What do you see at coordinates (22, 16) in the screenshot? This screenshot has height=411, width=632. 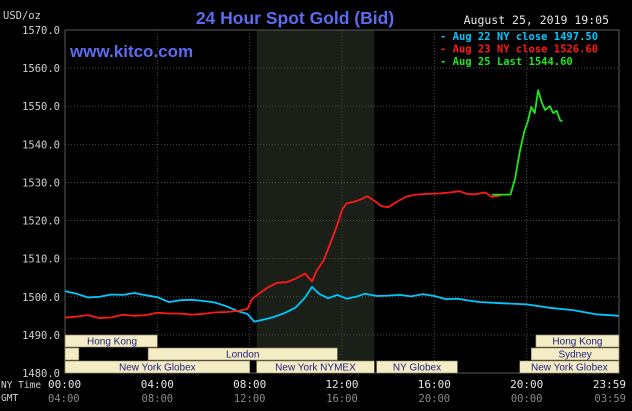 I see `unit-label: USD/oz` at bounding box center [22, 16].